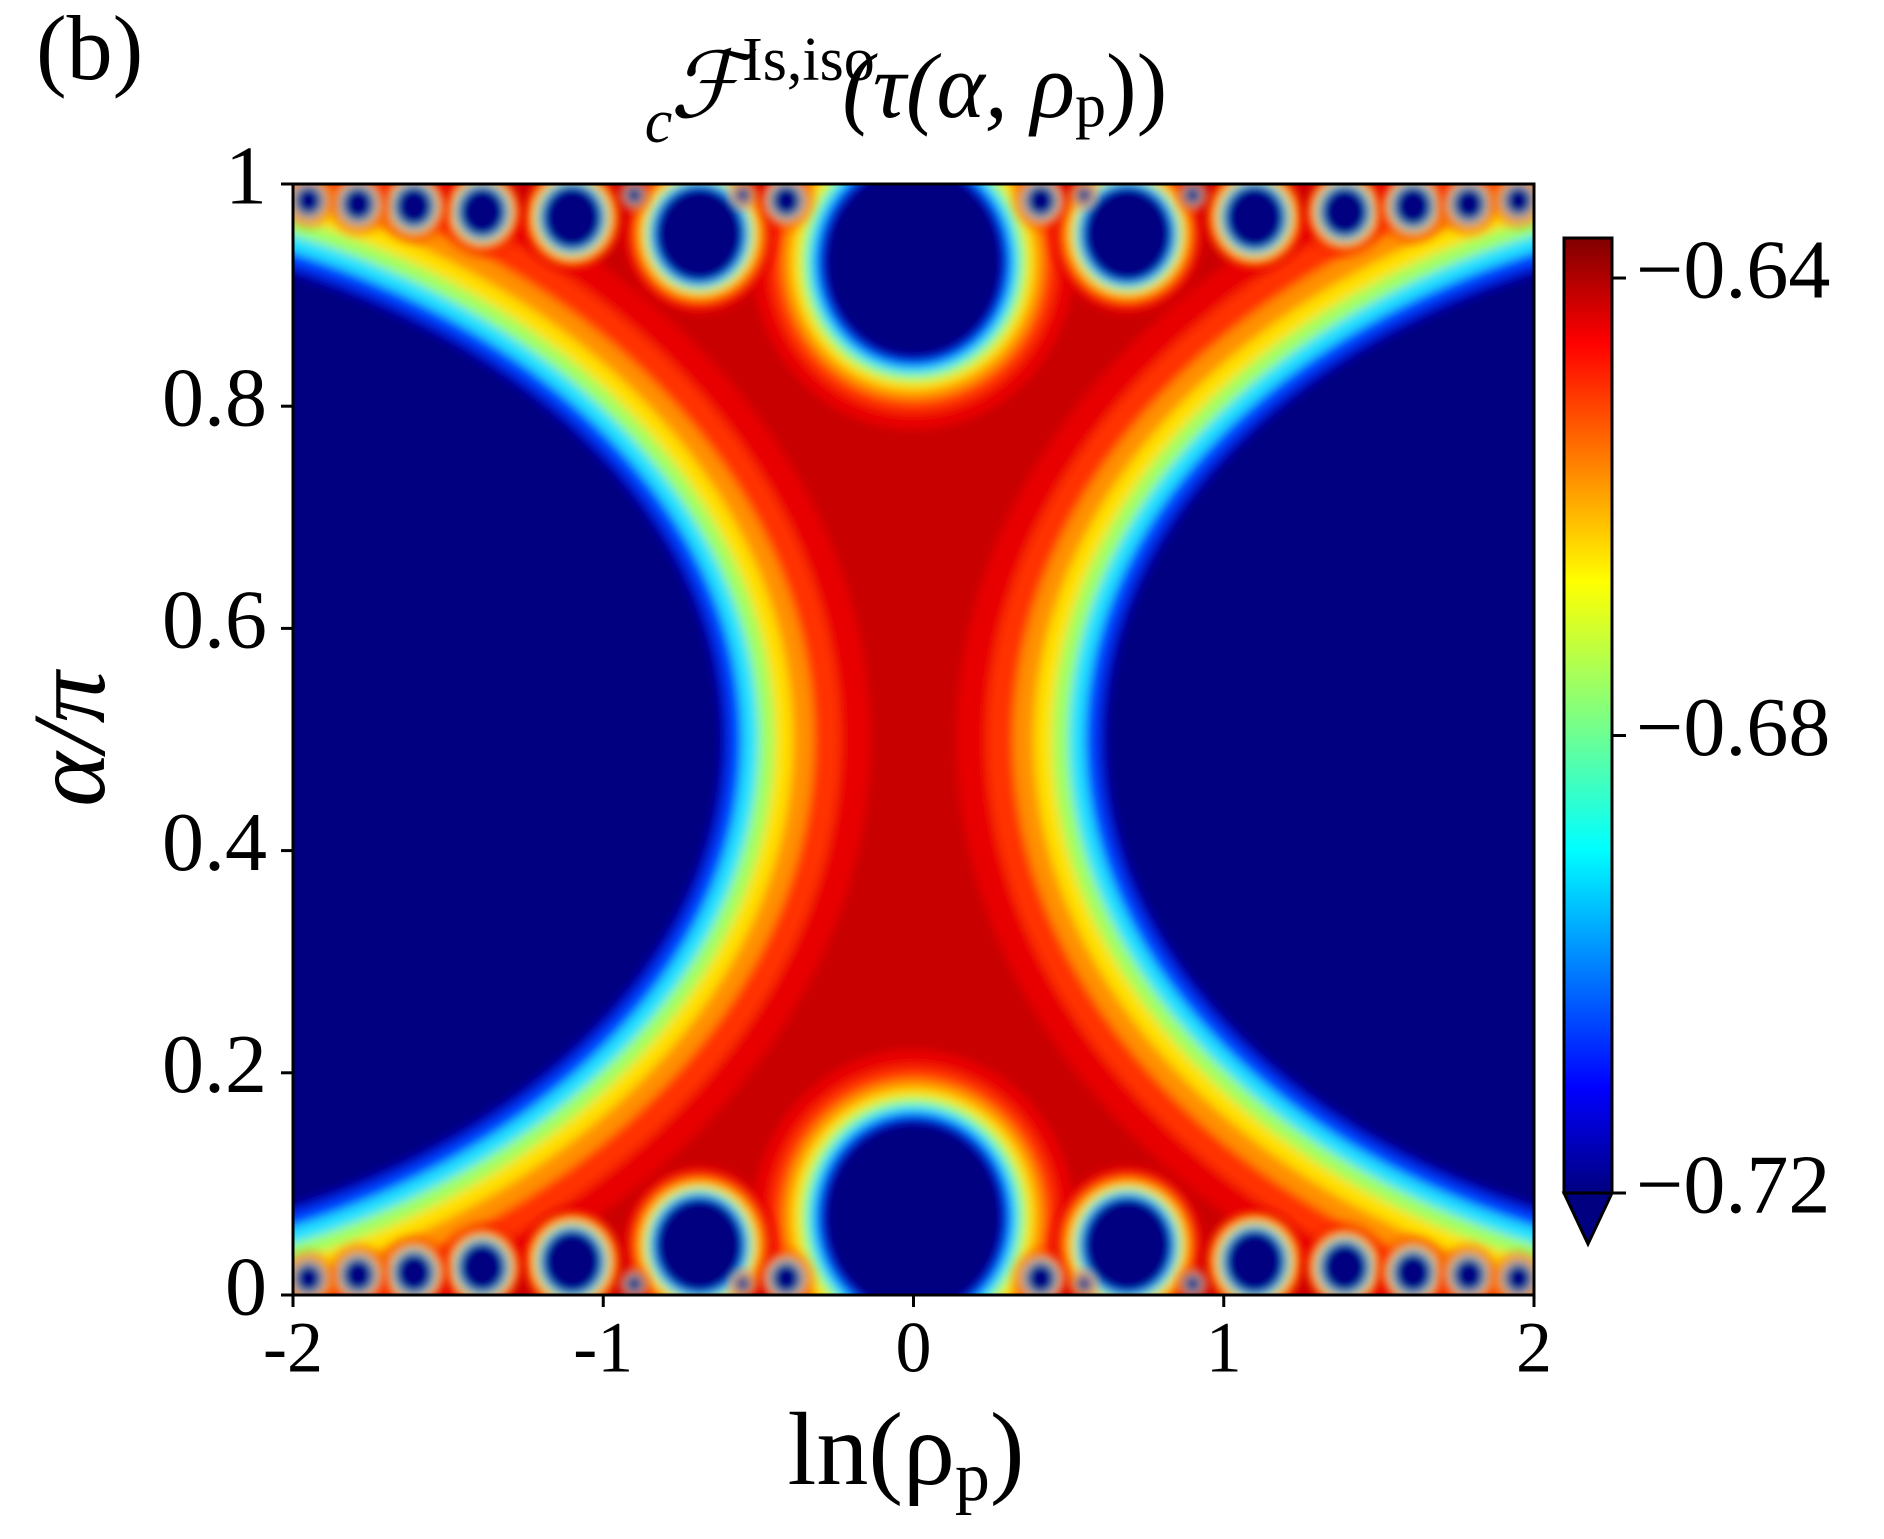 The height and width of the screenshot is (1539, 1884). Describe the element at coordinates (1588, 715) in the screenshot. I see `colorbar` at that location.